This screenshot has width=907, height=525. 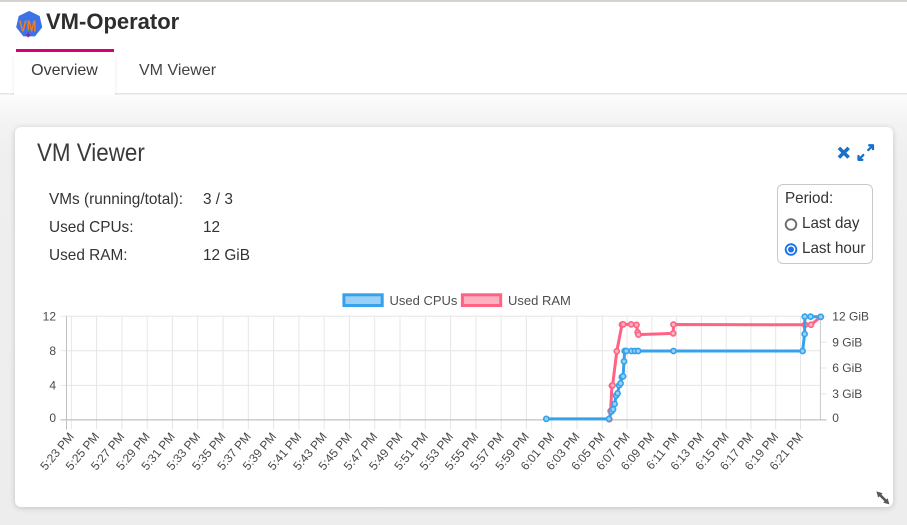 What do you see at coordinates (847, 342) in the screenshot?
I see `svg-text: 9 GiB` at bounding box center [847, 342].